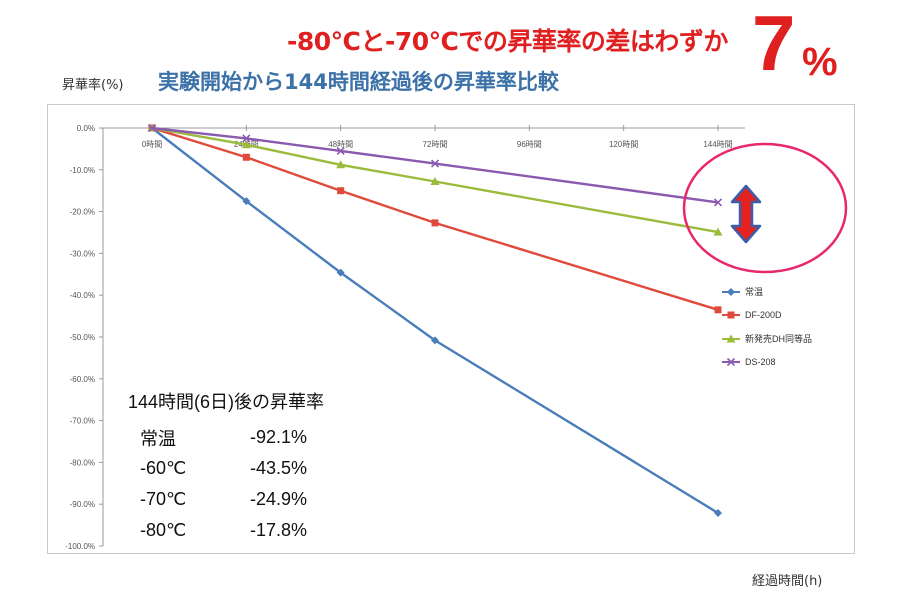  What do you see at coordinates (82, 379) in the screenshot?
I see `y-tick-label: -60.0%` at bounding box center [82, 379].